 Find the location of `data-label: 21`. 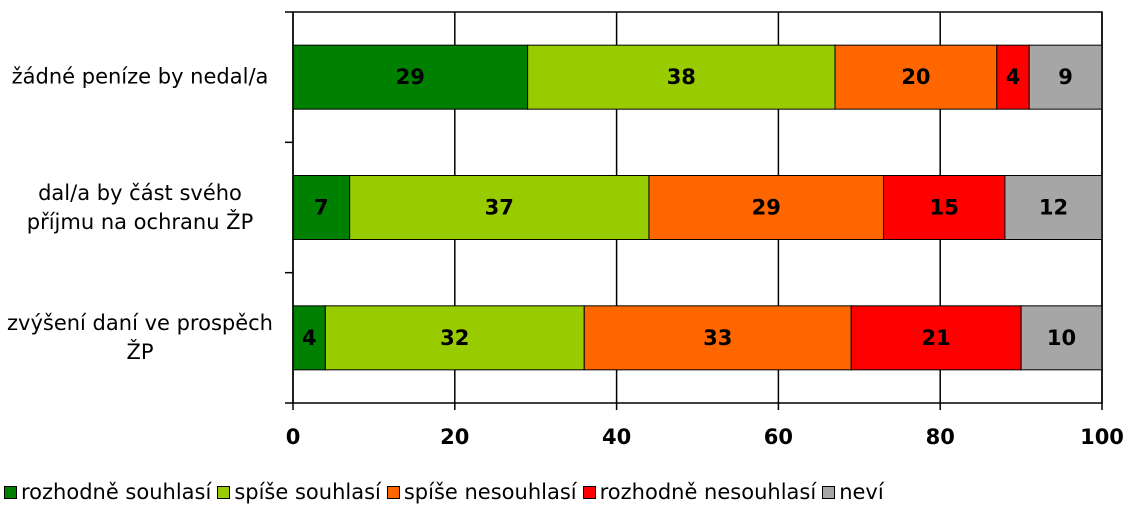

data-label: 21 is located at coordinates (936, 338).